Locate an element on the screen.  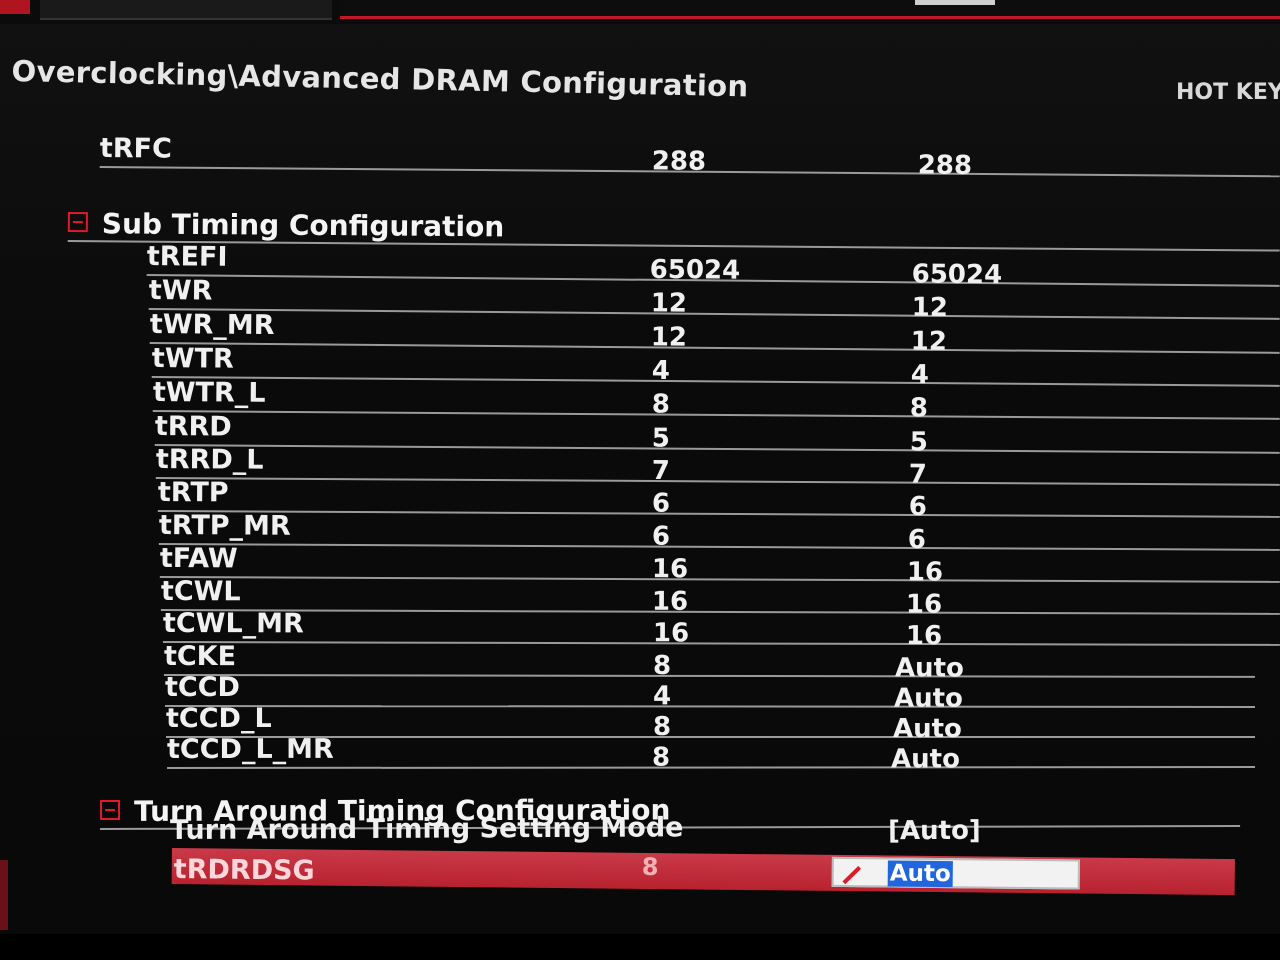
setting-label: tCCD_L is located at coordinates (219, 718).